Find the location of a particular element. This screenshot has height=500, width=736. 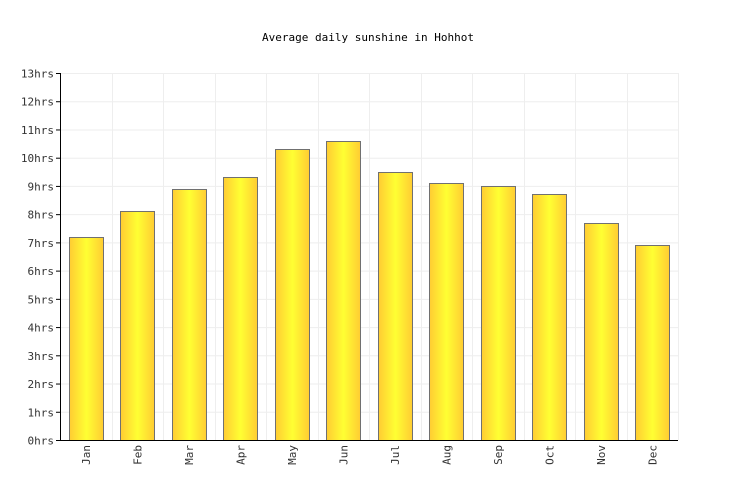

x-tick-label: Oct is located at coordinates (549, 455).